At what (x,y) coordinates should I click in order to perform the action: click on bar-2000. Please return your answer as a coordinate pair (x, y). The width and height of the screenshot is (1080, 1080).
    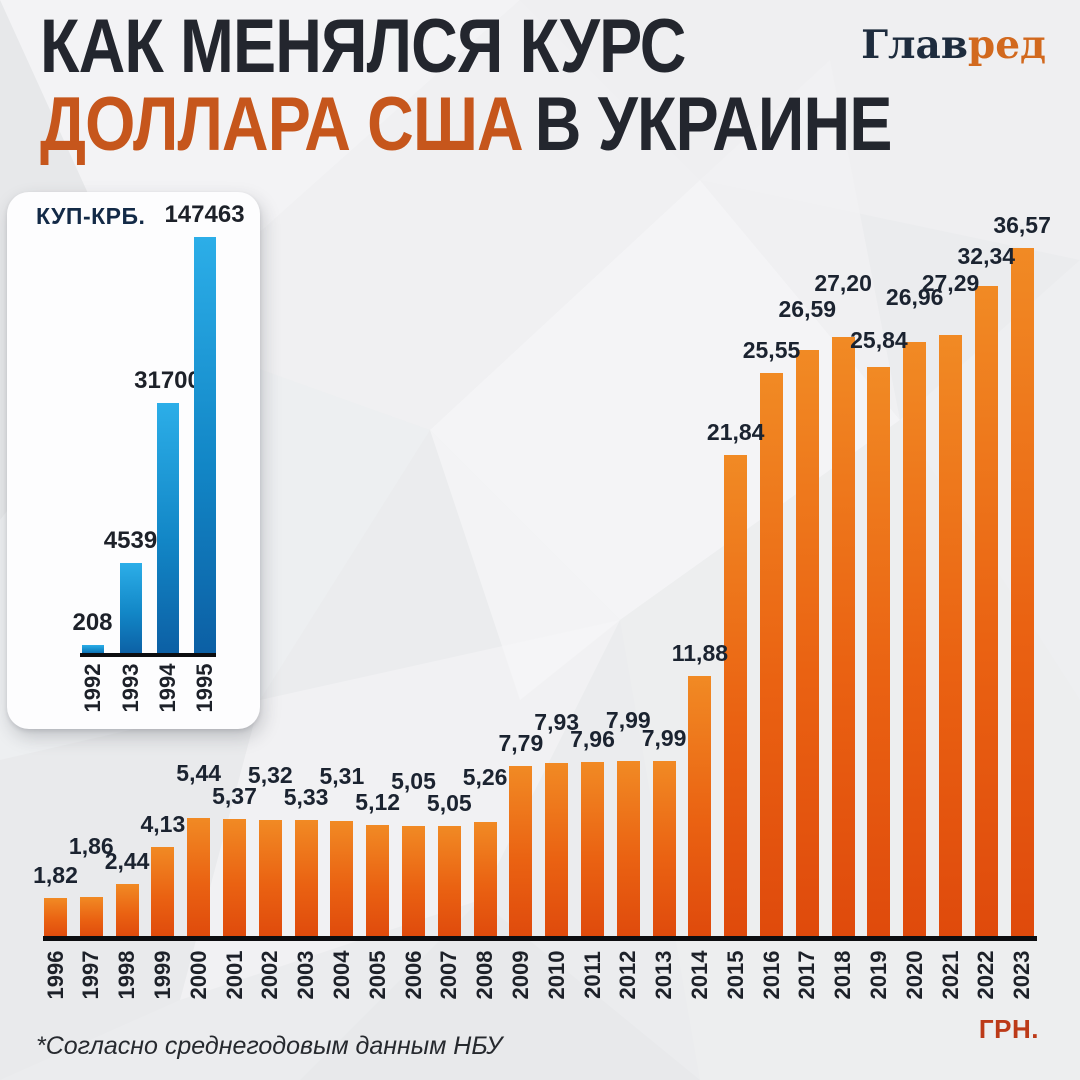
    Looking at the image, I should click on (199, 877).